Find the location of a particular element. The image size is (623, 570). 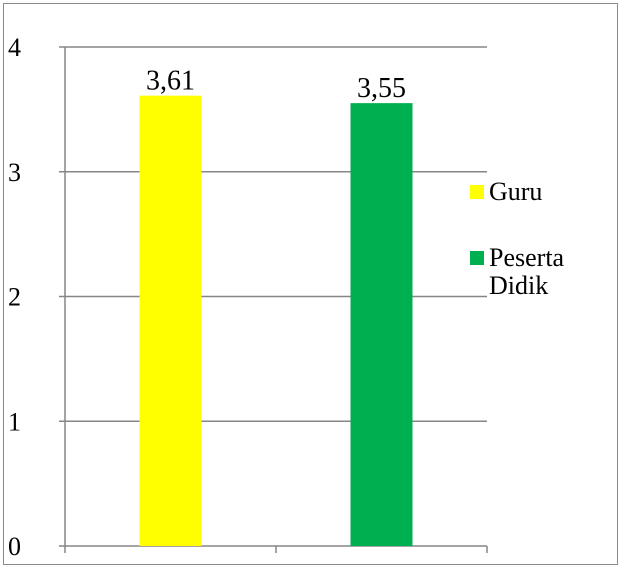

chart-legend: Guru Peserta Didik is located at coordinates (542, 258).